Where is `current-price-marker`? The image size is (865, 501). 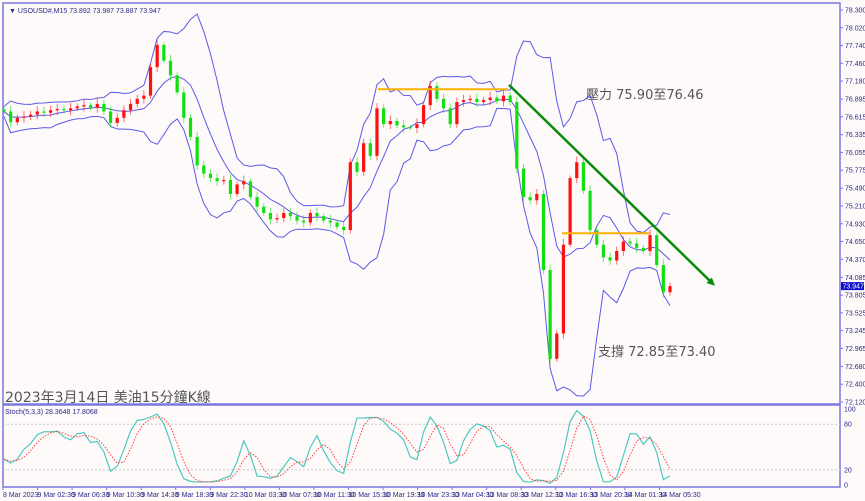 current-price-marker is located at coordinates (852, 286).